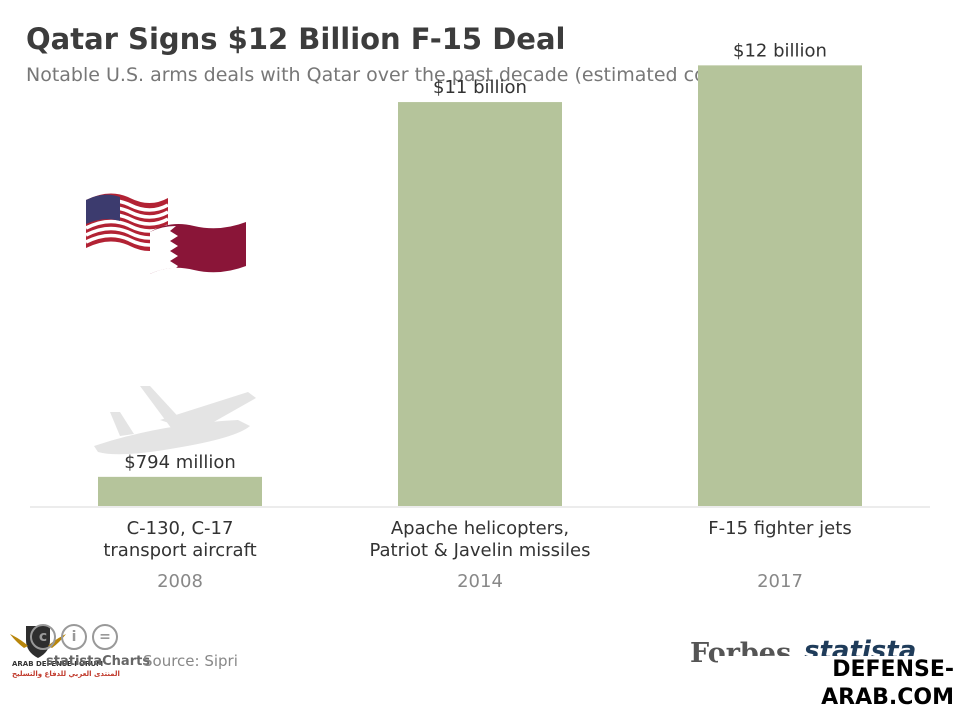  What do you see at coordinates (780, 581) in the screenshot?
I see `year-label: 2017` at bounding box center [780, 581].